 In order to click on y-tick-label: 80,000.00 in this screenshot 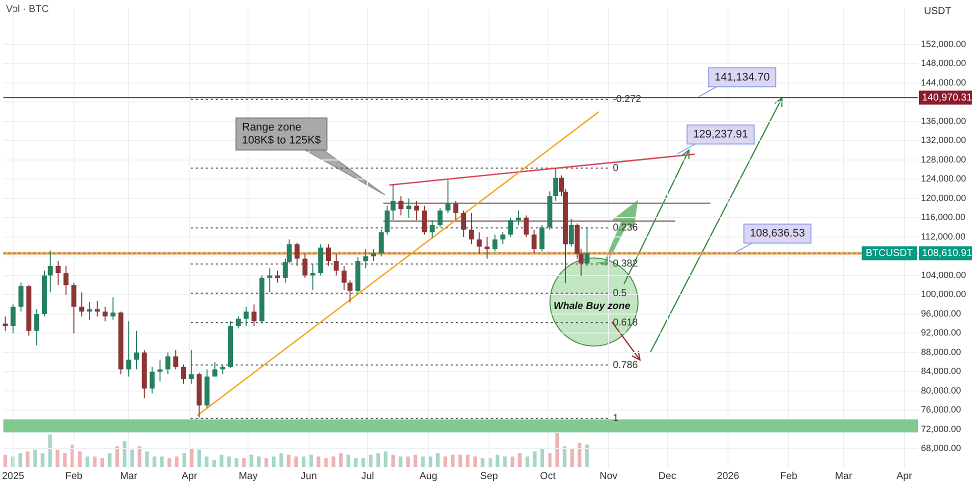, I will do `click(941, 390)`.